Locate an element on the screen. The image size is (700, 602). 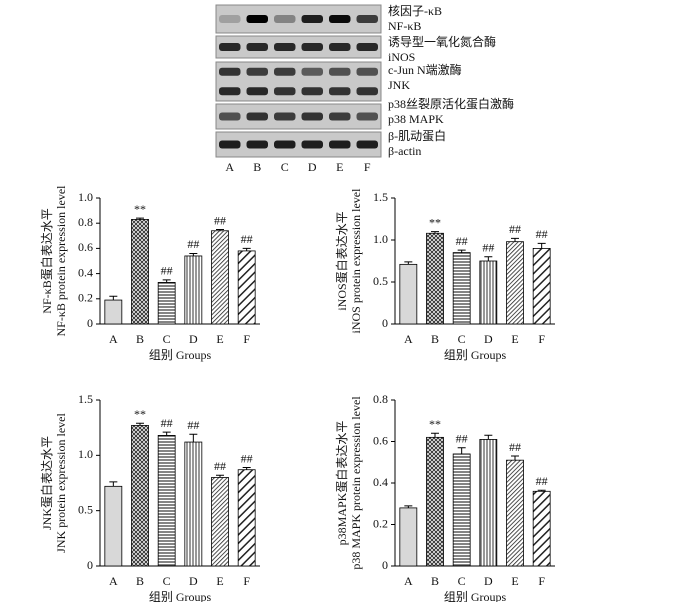
lane-label: B is located at coordinates (257, 167).